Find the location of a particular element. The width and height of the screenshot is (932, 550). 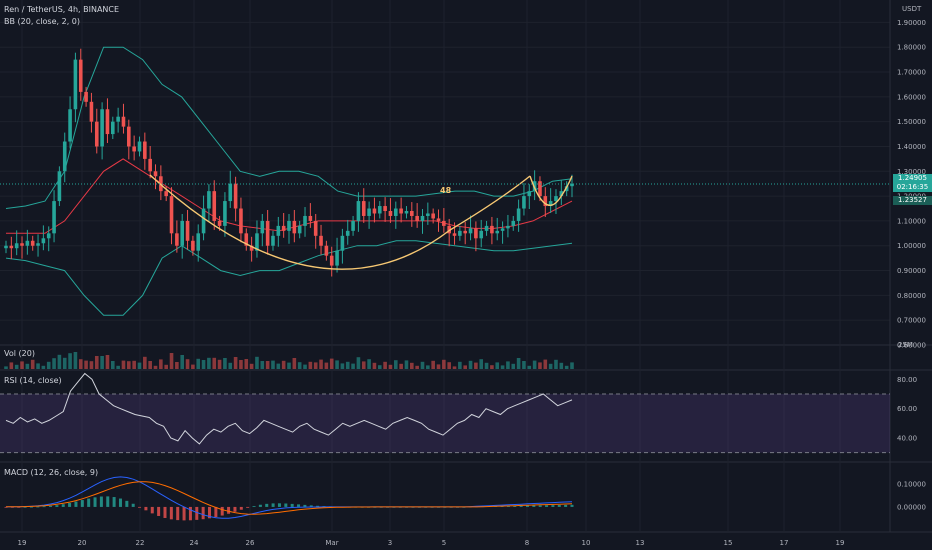

price-tick-label: 1.30000 is located at coordinates (911, 172).